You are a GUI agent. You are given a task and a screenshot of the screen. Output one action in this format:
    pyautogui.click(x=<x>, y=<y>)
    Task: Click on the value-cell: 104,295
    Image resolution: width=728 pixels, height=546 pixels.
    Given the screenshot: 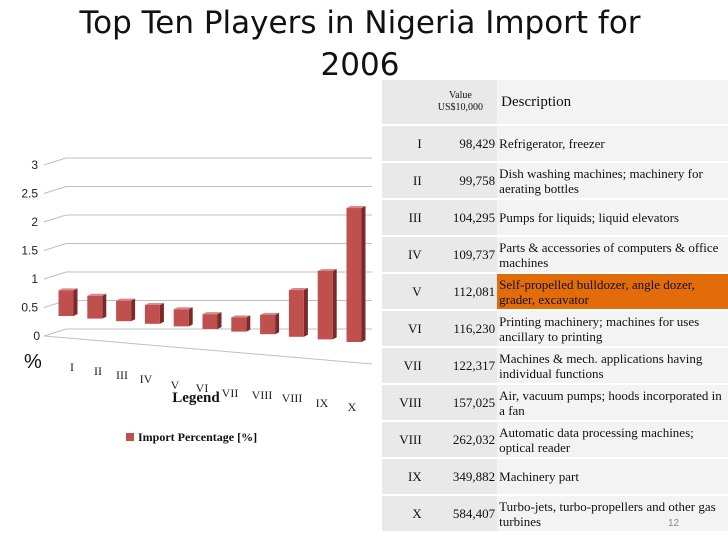 What is the action you would take?
    pyautogui.click(x=460, y=218)
    